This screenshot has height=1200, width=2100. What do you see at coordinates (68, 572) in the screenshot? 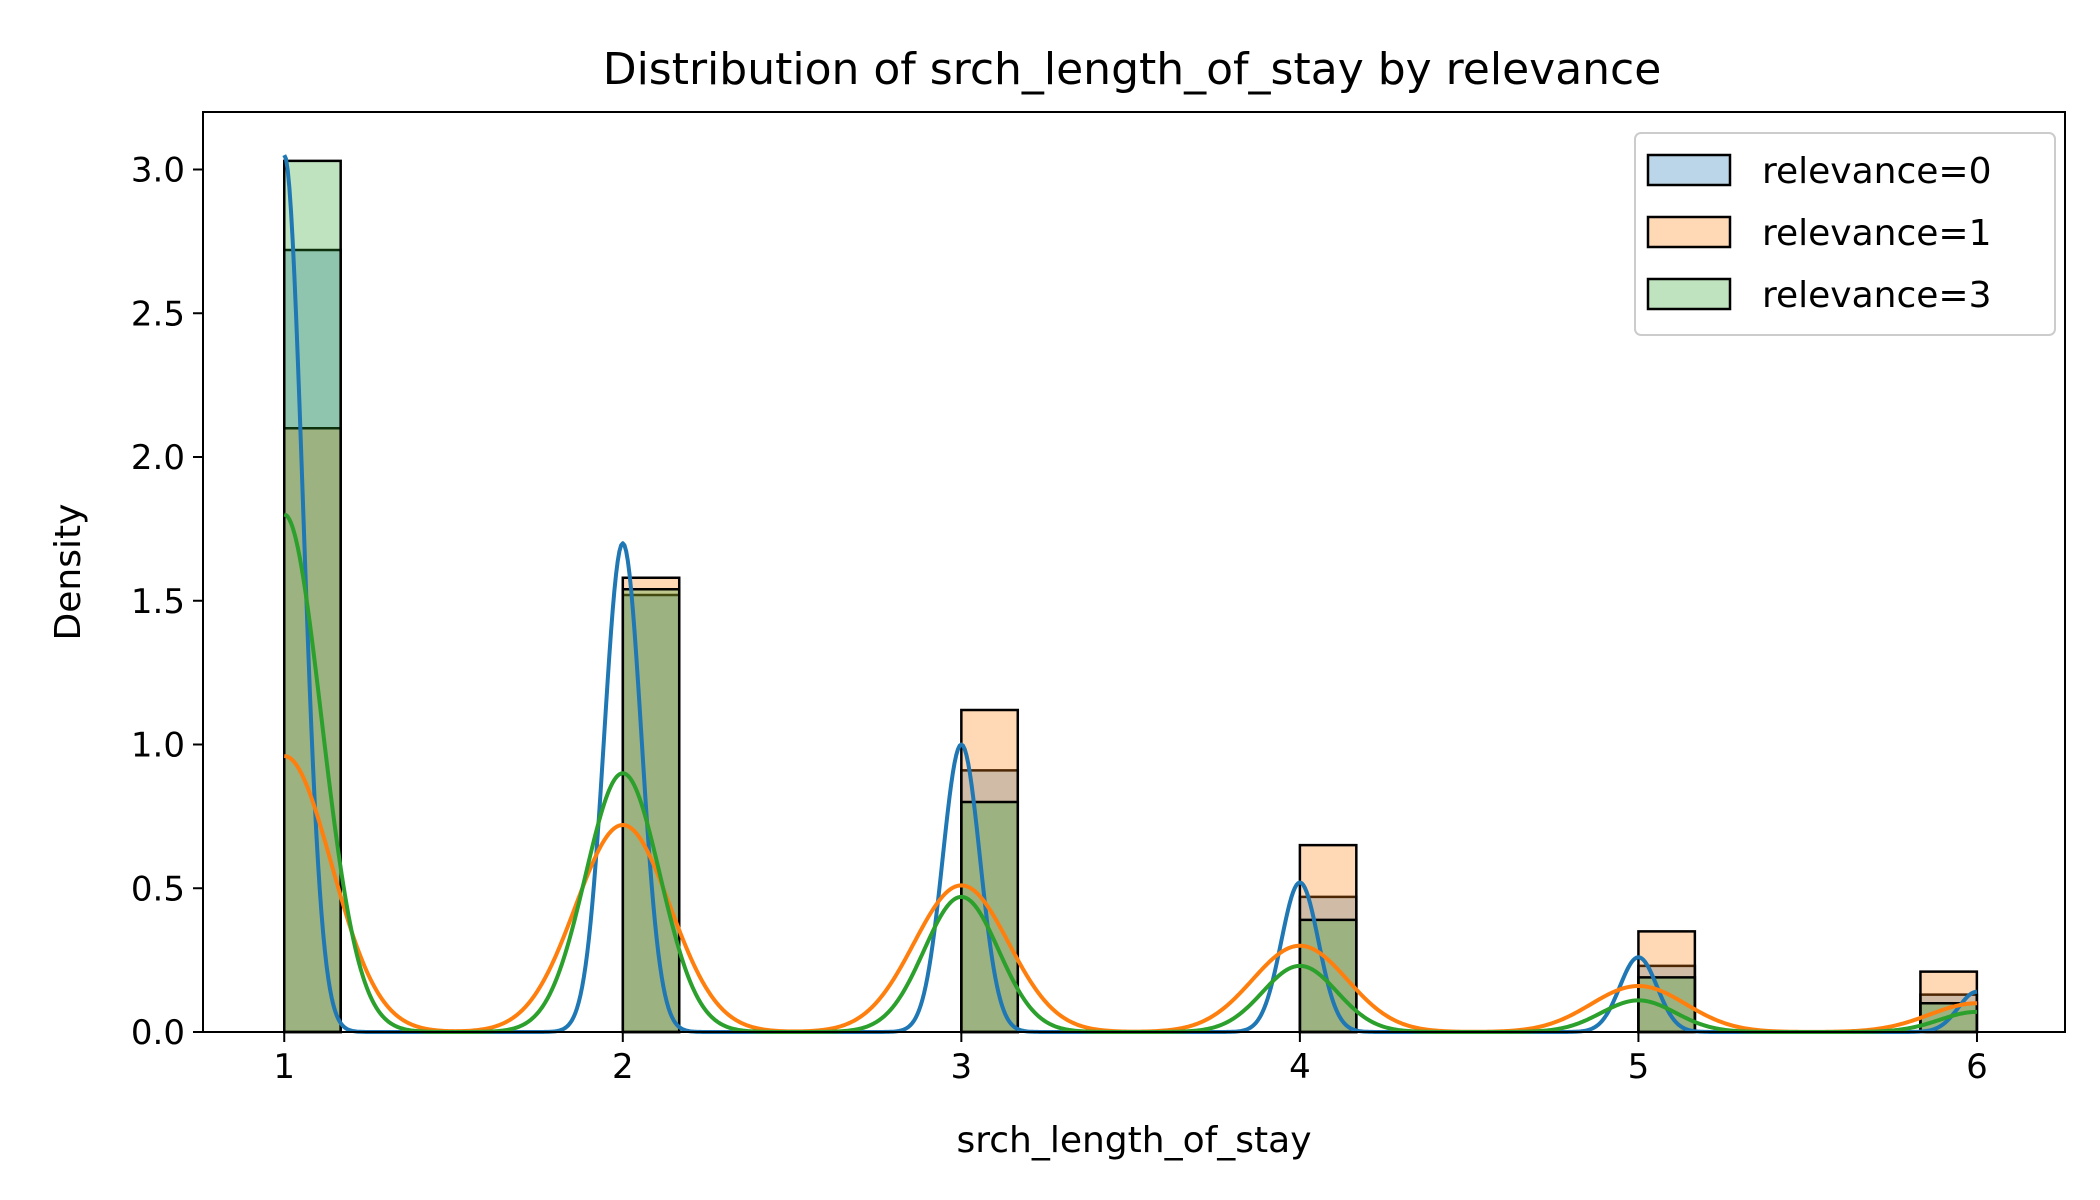
I see `y-axis-label: Density` at bounding box center [68, 572].